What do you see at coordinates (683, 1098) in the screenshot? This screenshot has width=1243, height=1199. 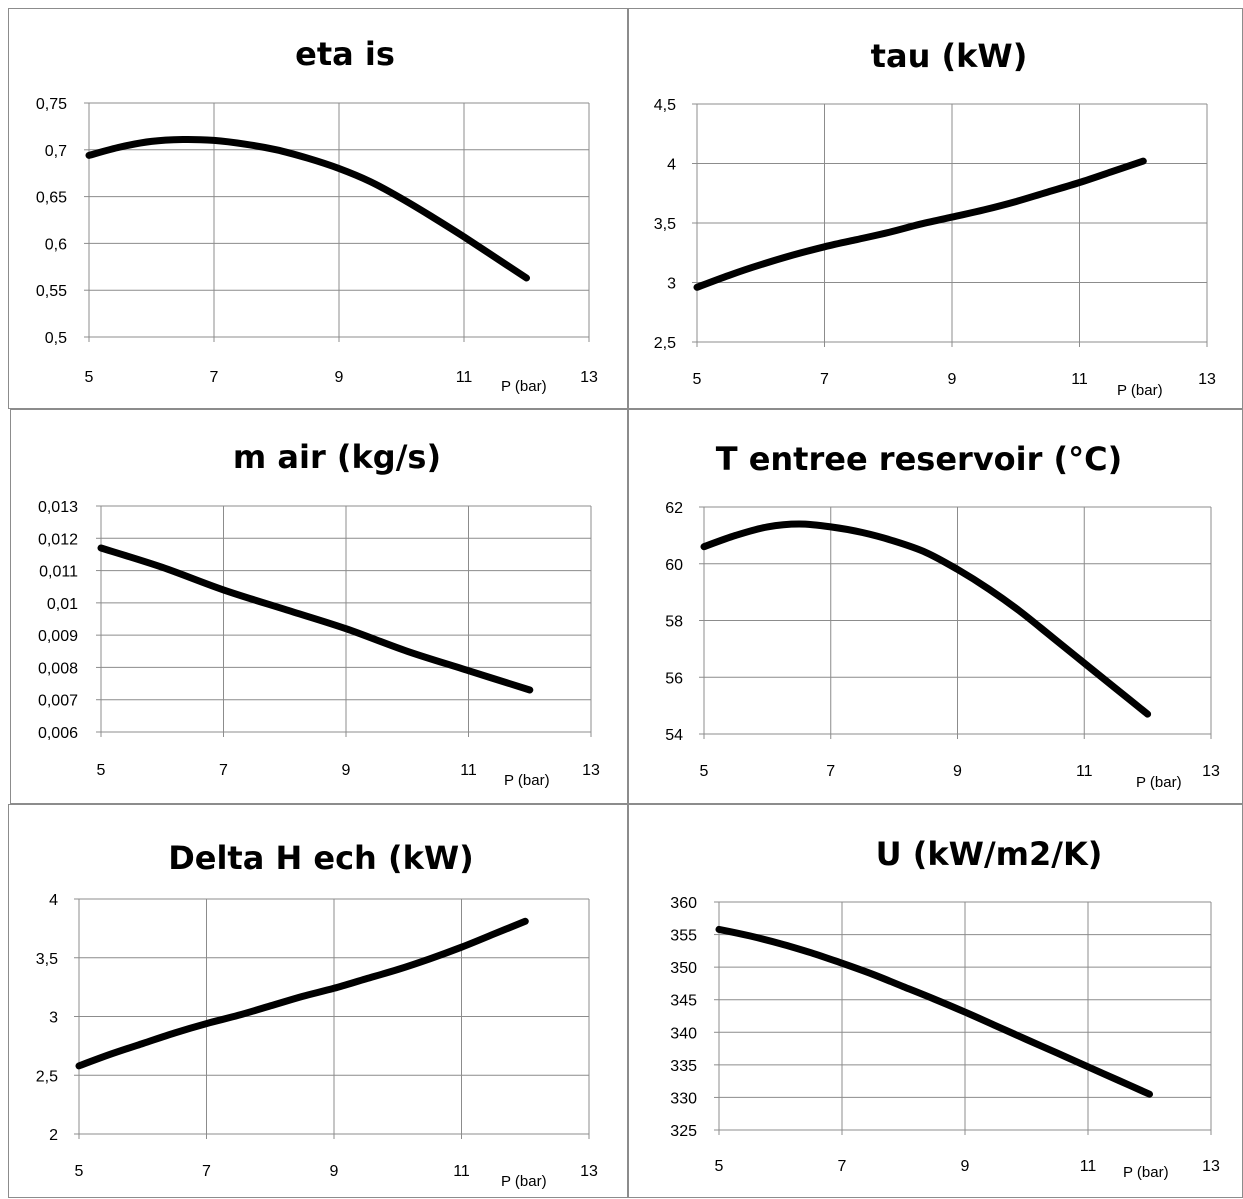 I see `y-tick-label: 330` at bounding box center [683, 1098].